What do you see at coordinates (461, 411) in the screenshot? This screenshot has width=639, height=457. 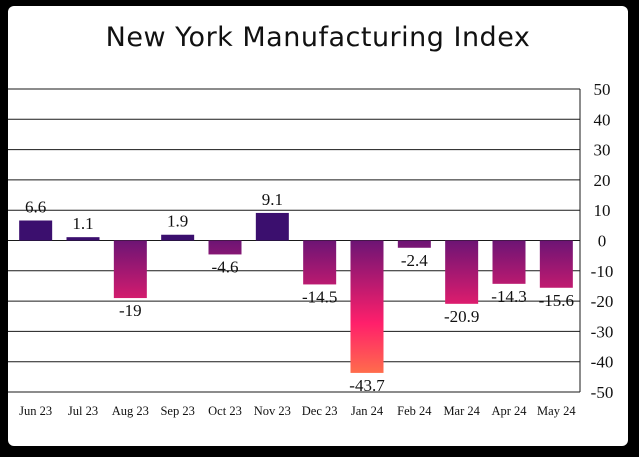 I see `x-tick-label: Mar 24` at bounding box center [461, 411].